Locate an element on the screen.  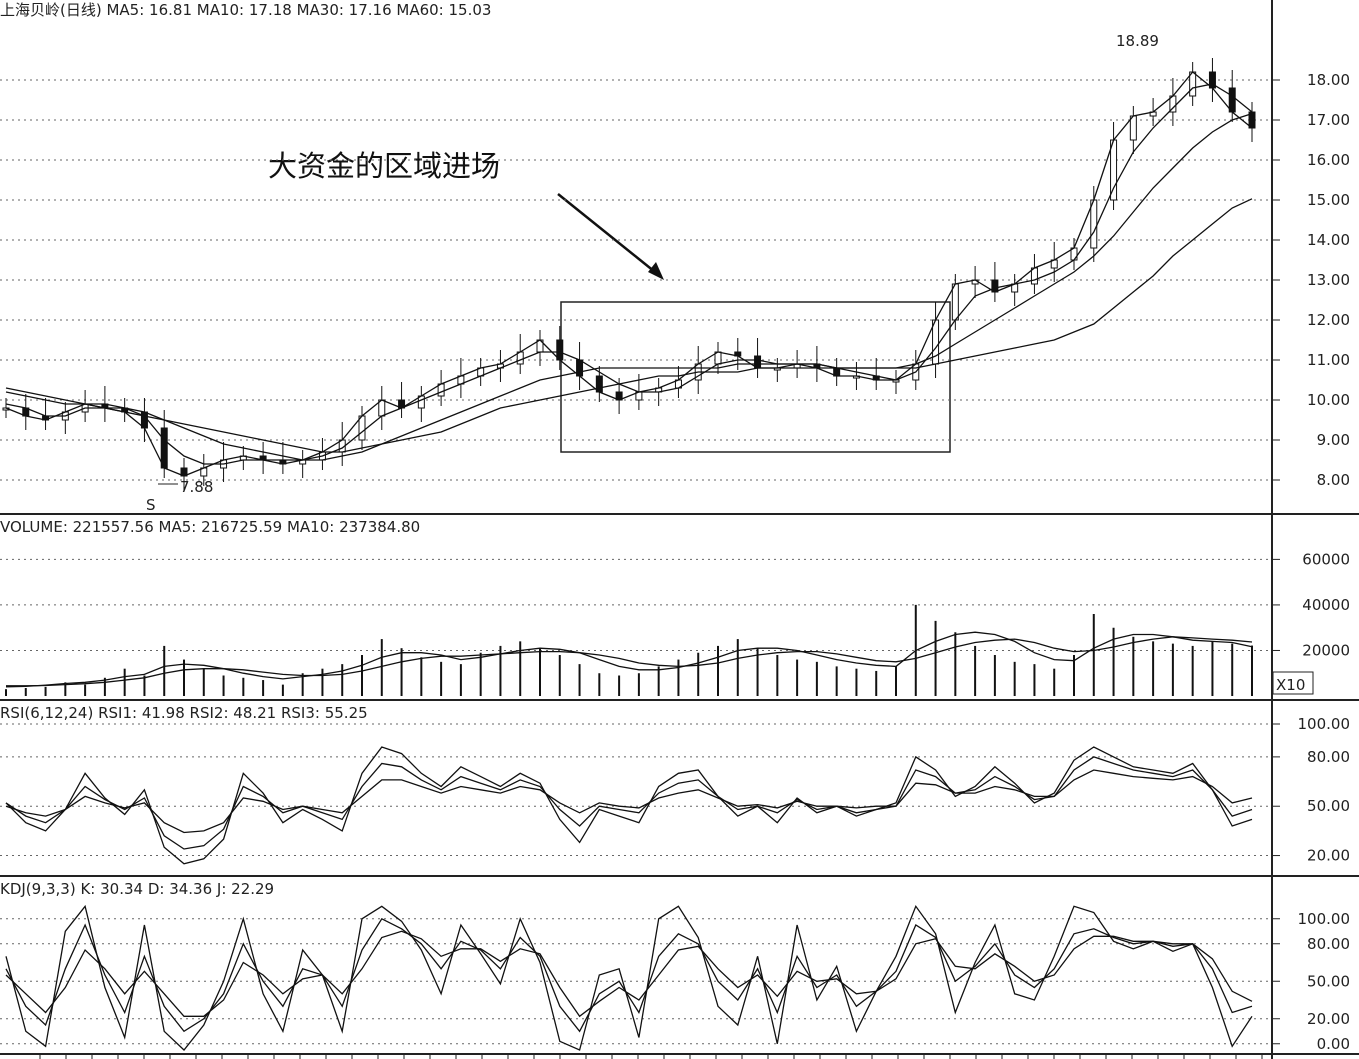
volume-unit-box is located at coordinates (1293, 683).